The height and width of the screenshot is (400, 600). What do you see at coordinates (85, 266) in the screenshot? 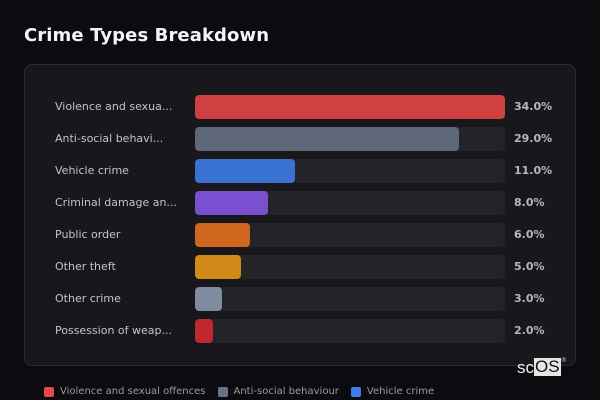
I see `bar-label: Other theft` at bounding box center [85, 266].